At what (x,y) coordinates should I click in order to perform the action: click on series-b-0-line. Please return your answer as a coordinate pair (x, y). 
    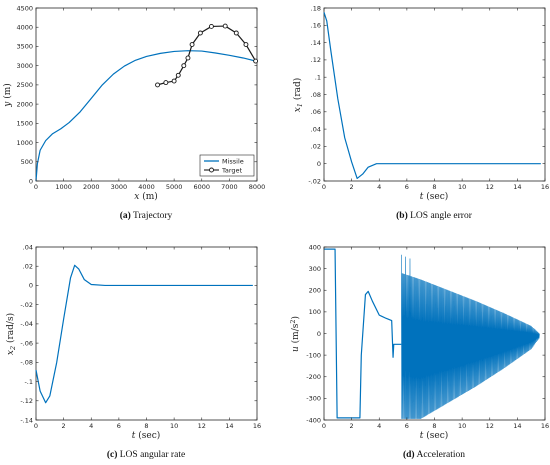
    Looking at the image, I should click on (432, 96).